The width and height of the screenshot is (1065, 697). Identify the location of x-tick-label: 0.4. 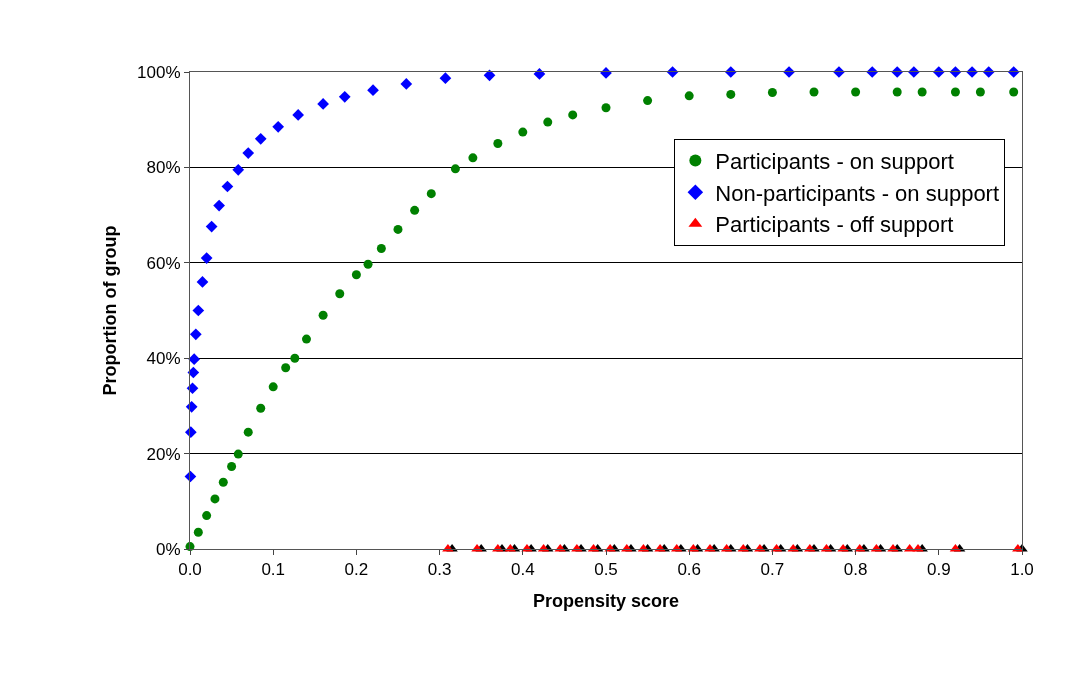
(522, 570).